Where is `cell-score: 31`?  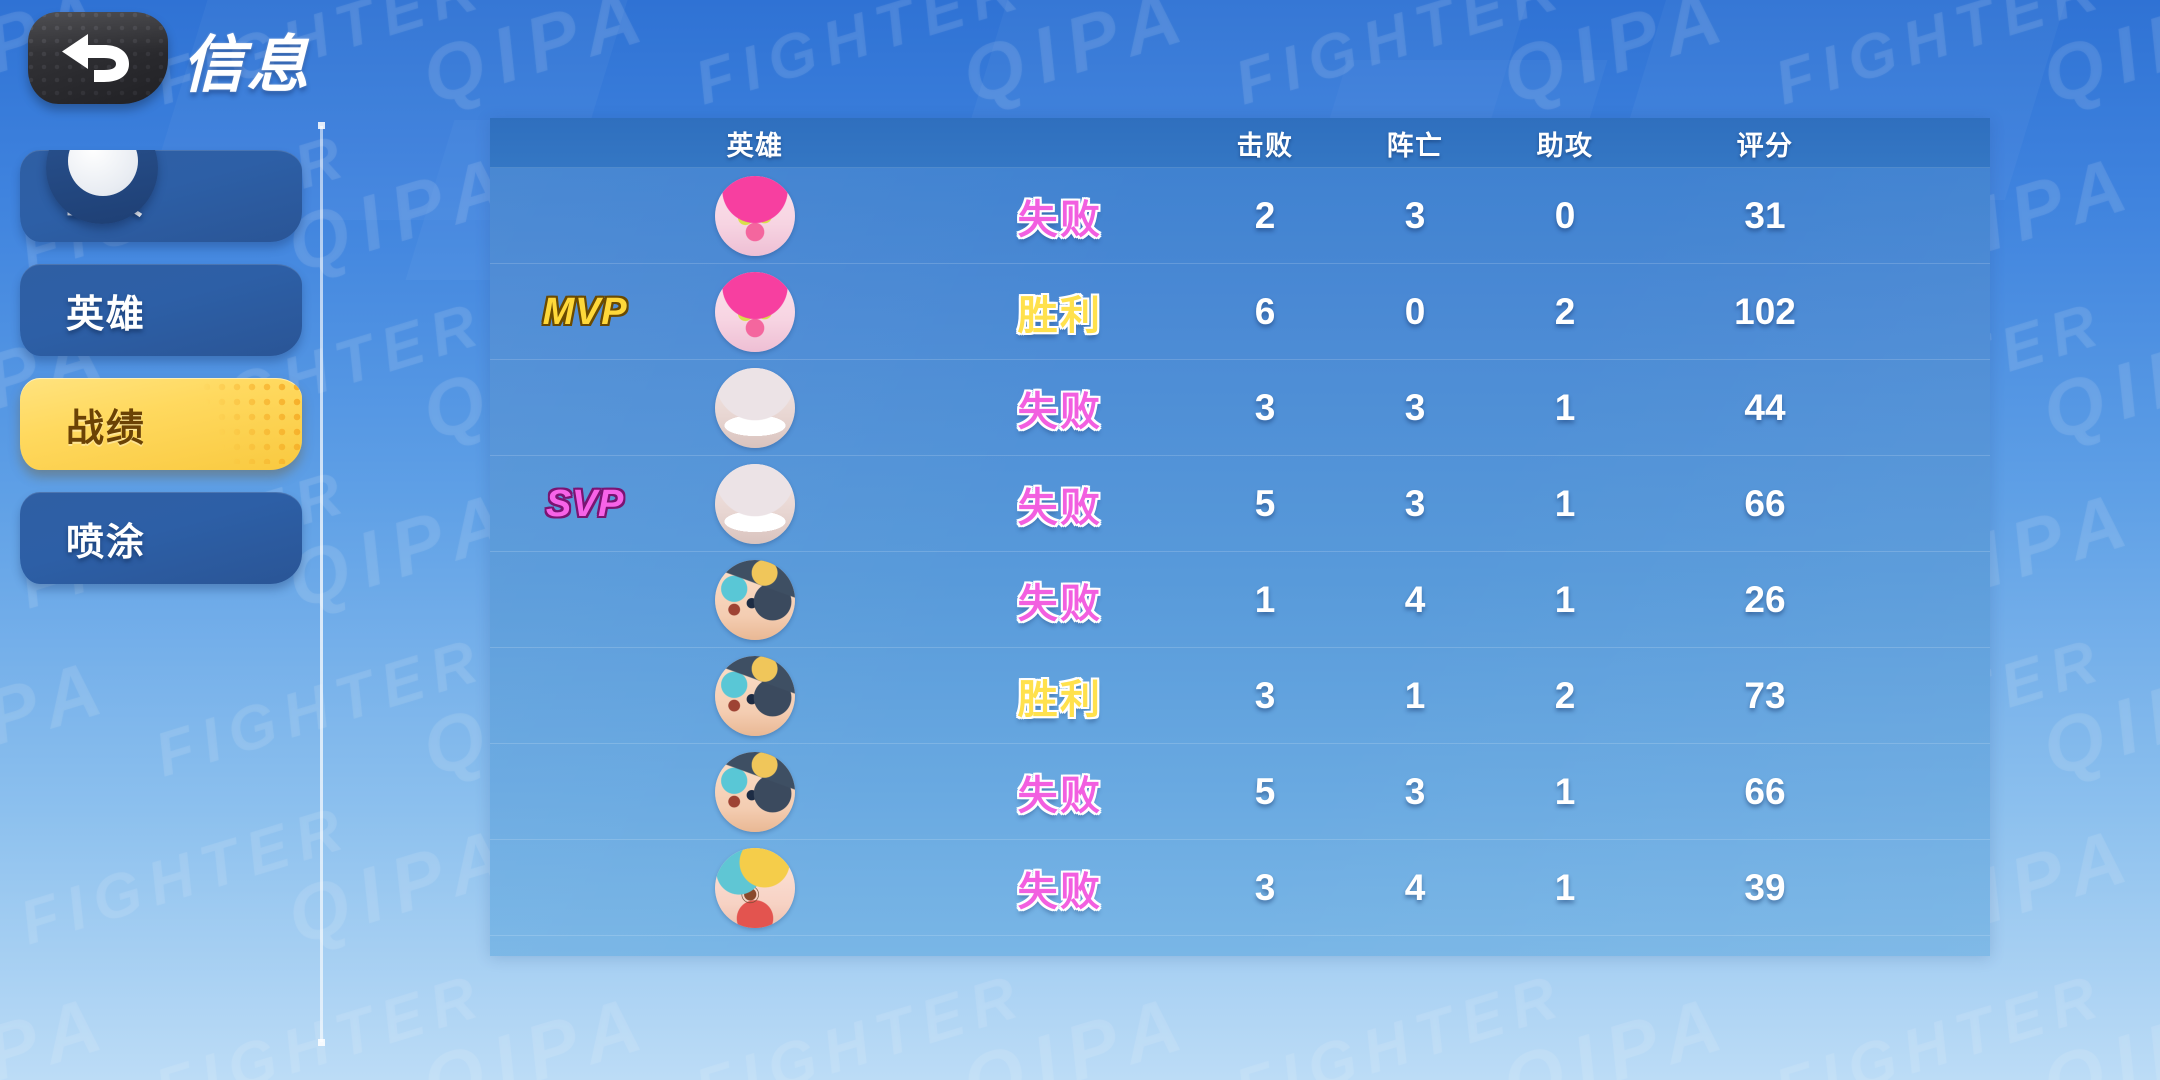 cell-score: 31 is located at coordinates (1765, 215).